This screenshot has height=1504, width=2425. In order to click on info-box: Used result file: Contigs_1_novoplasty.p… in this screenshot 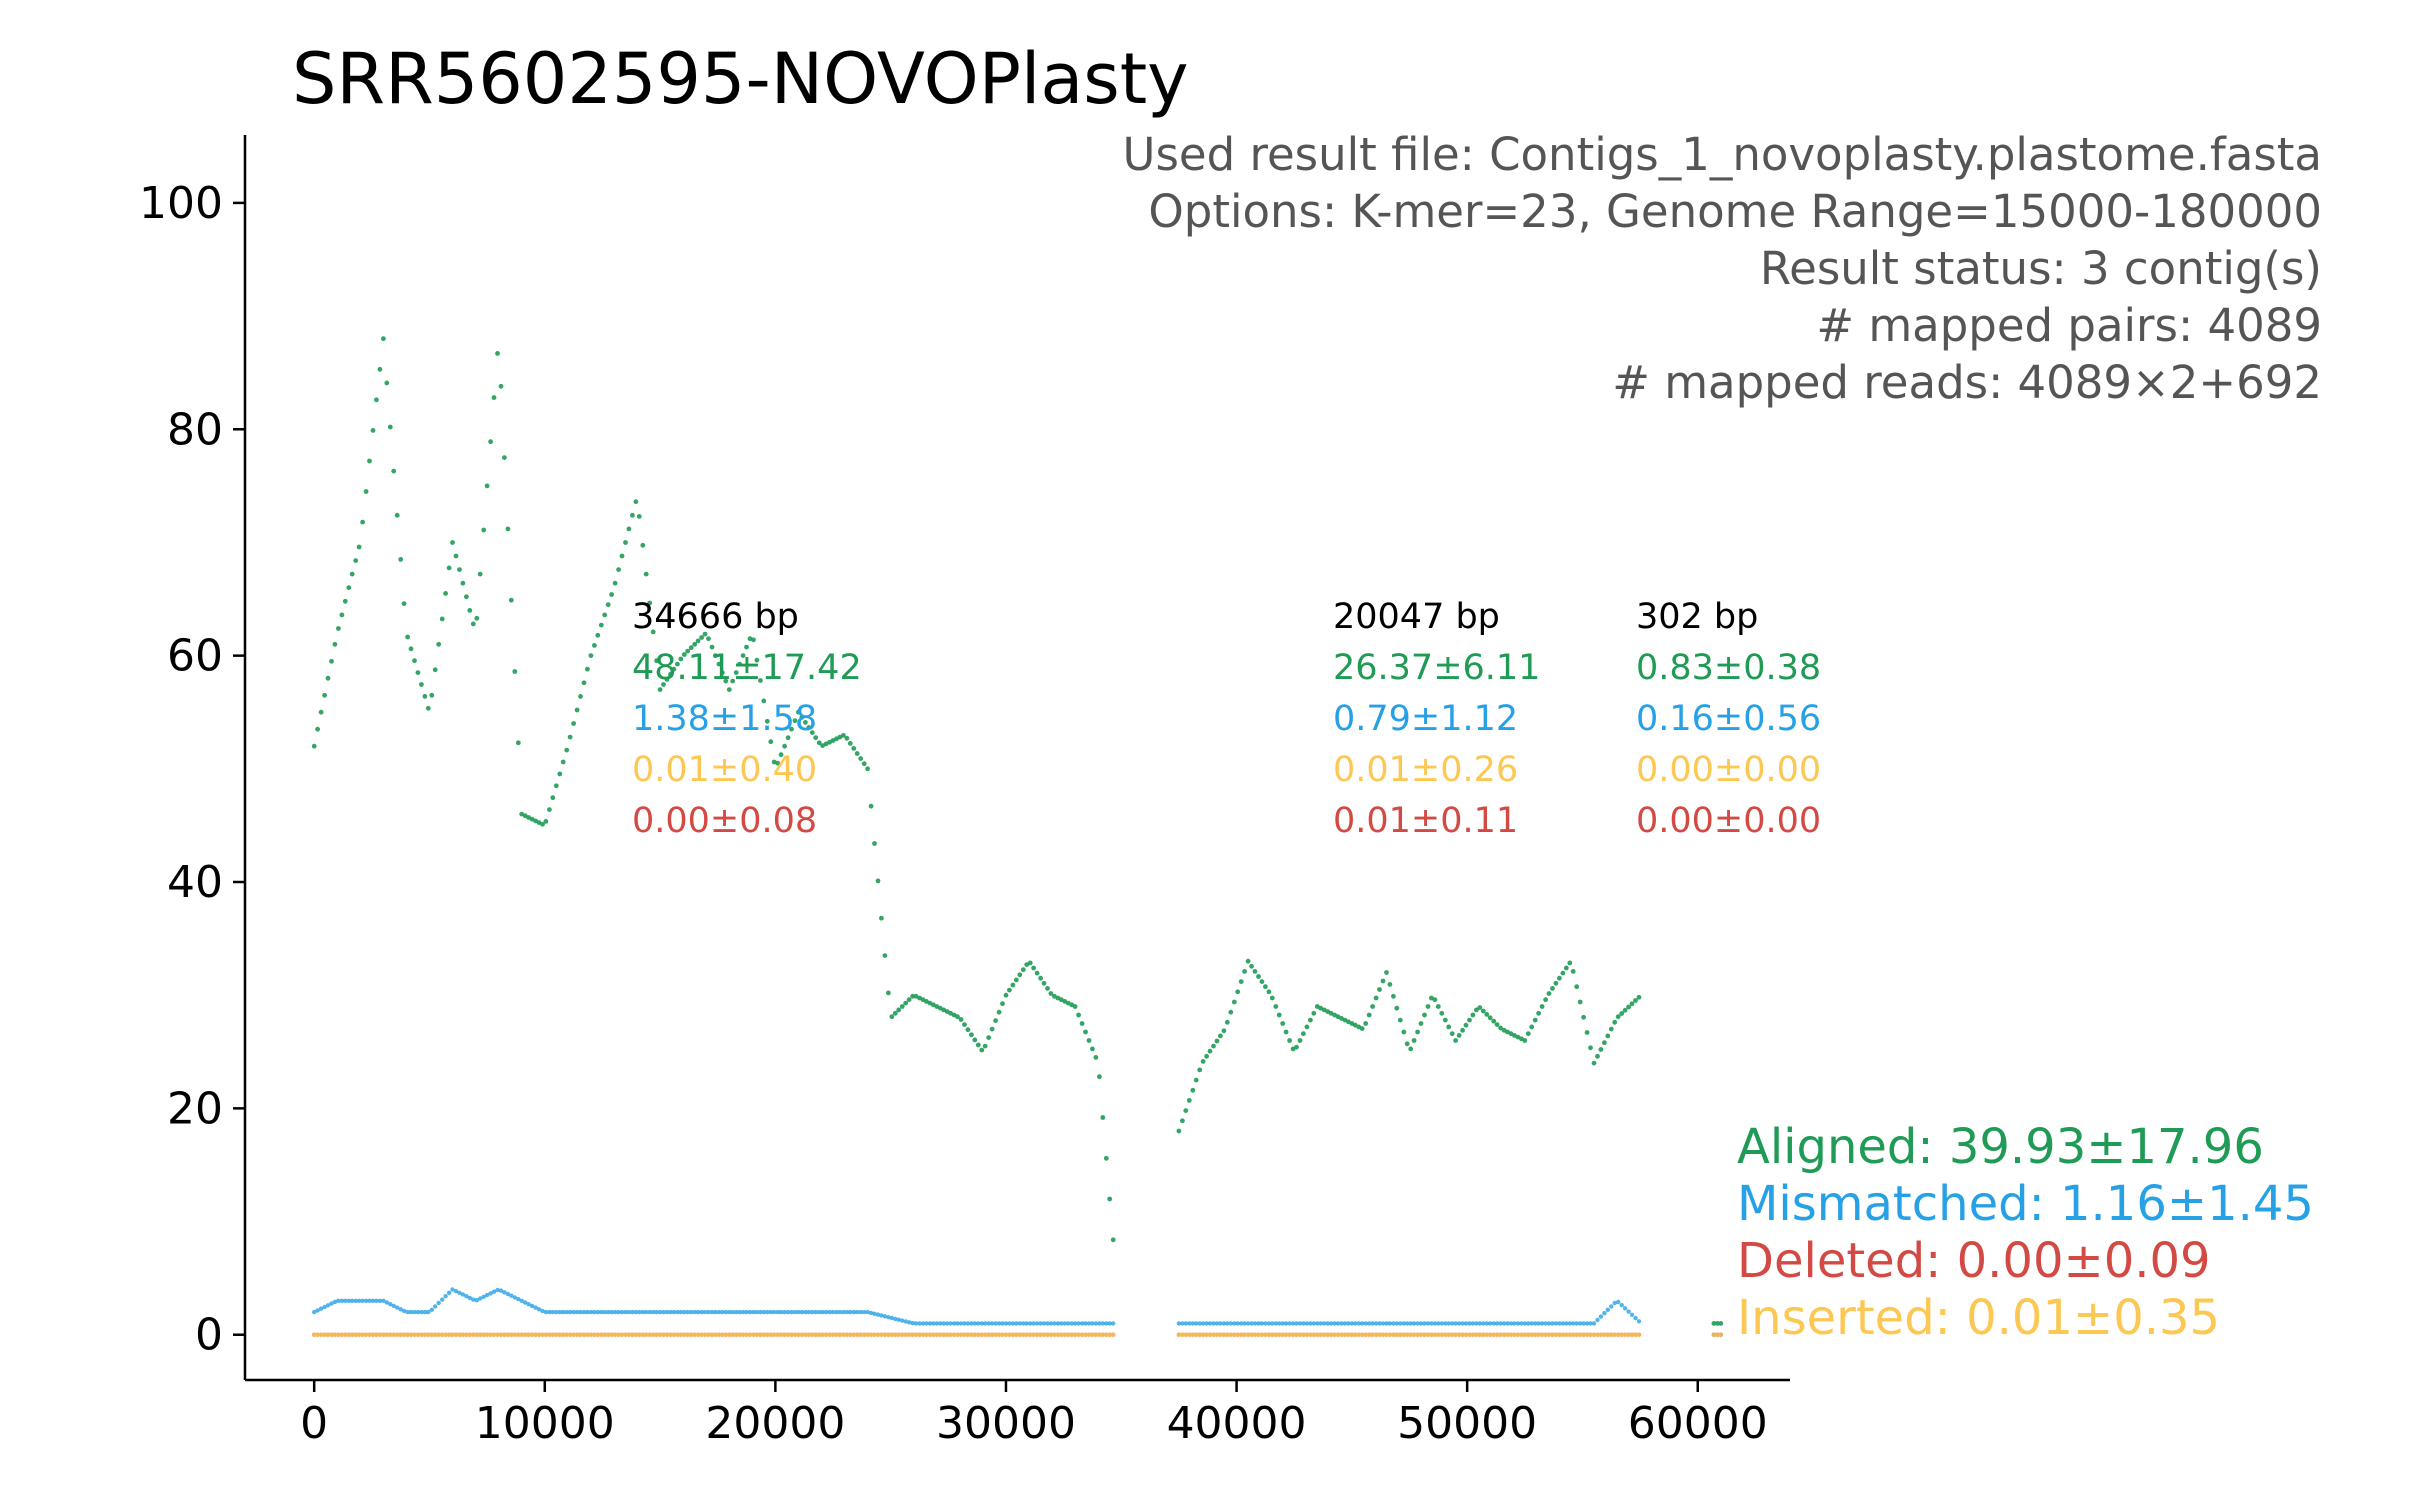, I will do `click(1722, 268)`.